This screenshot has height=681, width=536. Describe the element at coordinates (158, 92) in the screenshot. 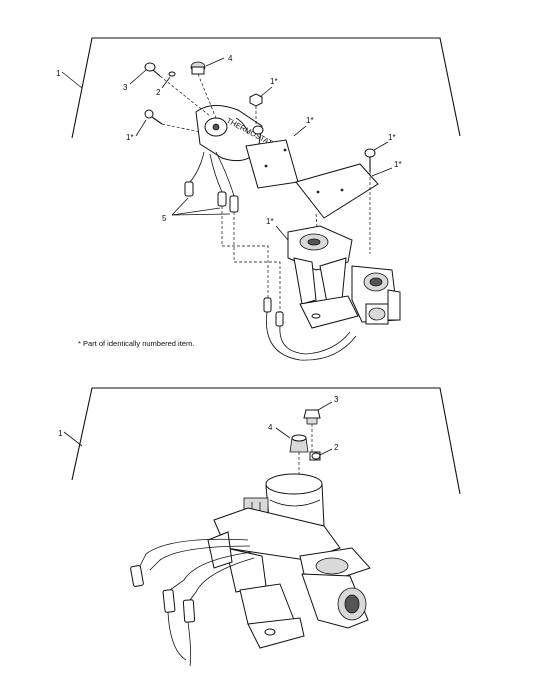

I see `callout-2-upper: 2` at that location.